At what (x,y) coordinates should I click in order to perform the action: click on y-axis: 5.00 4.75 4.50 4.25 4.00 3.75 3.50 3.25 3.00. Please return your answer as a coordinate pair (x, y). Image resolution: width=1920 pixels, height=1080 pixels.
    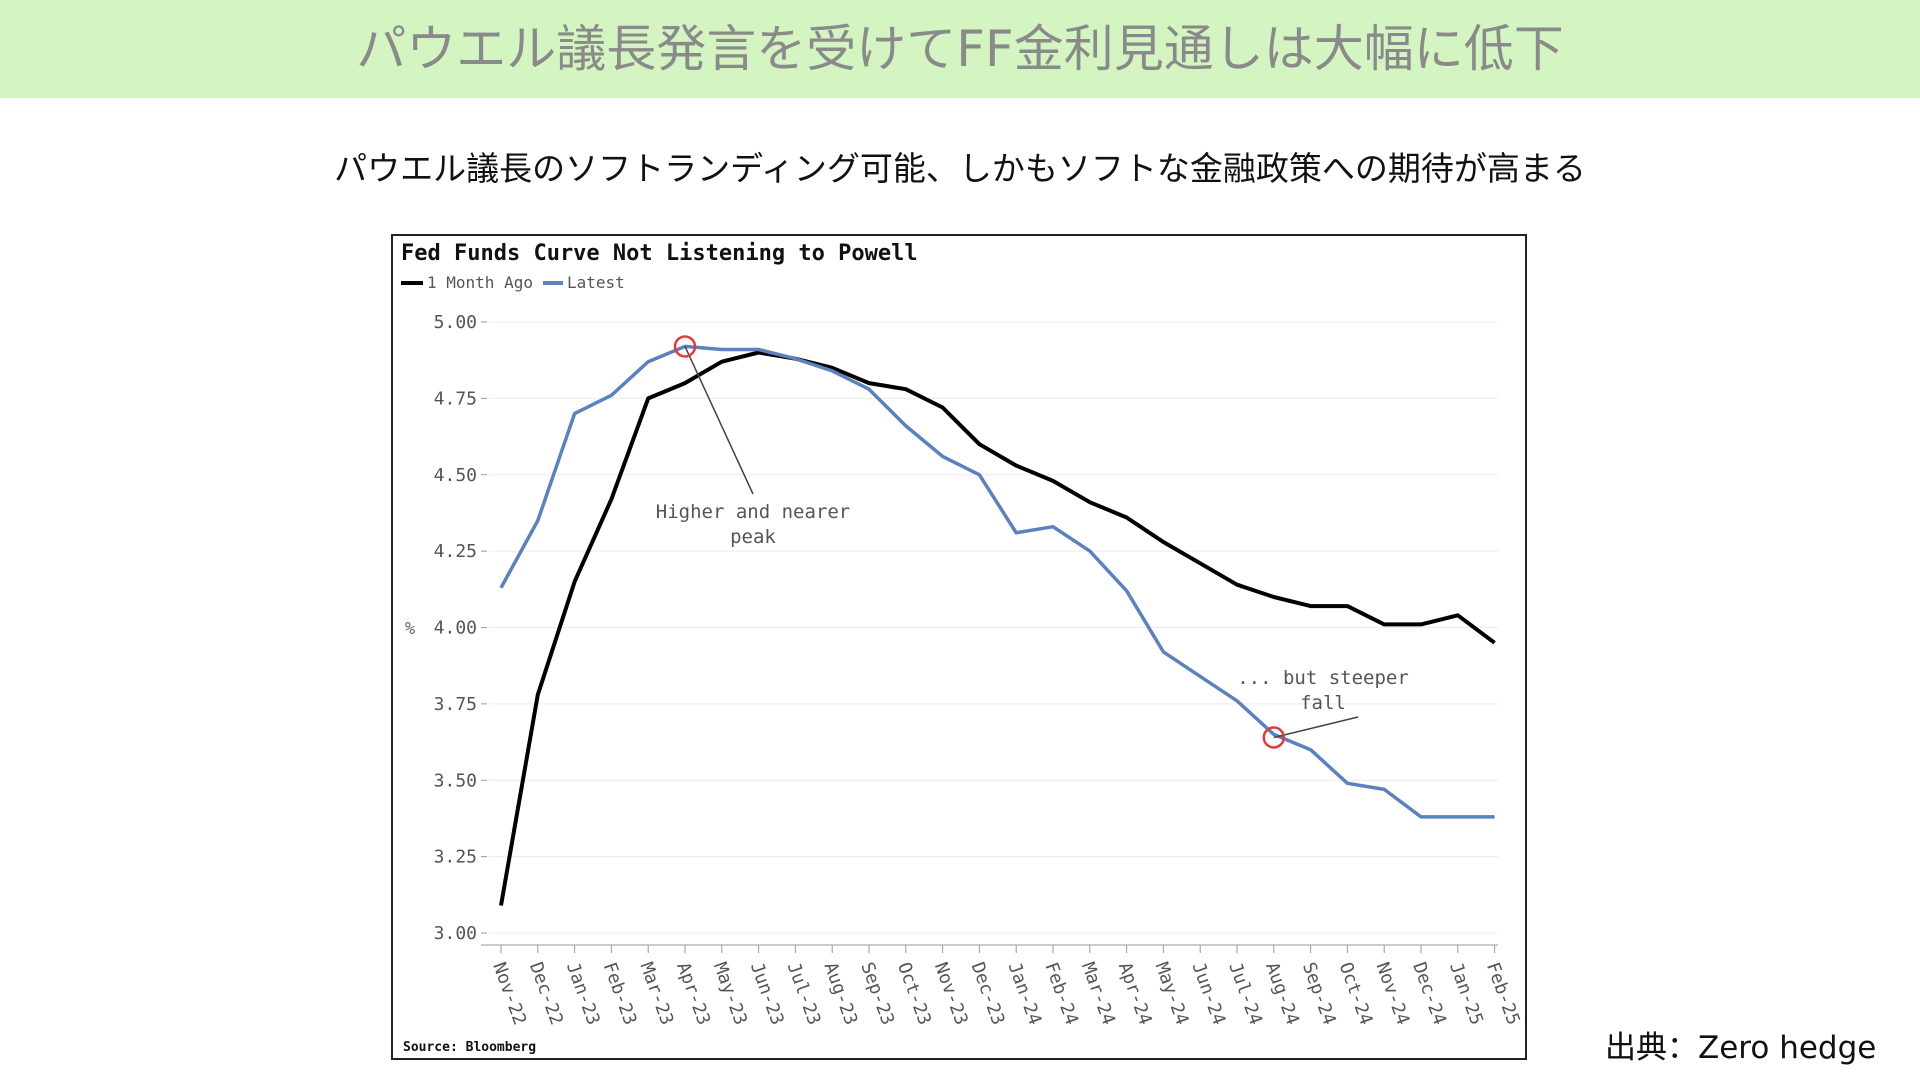
    Looking at the image, I should click on (460, 628).